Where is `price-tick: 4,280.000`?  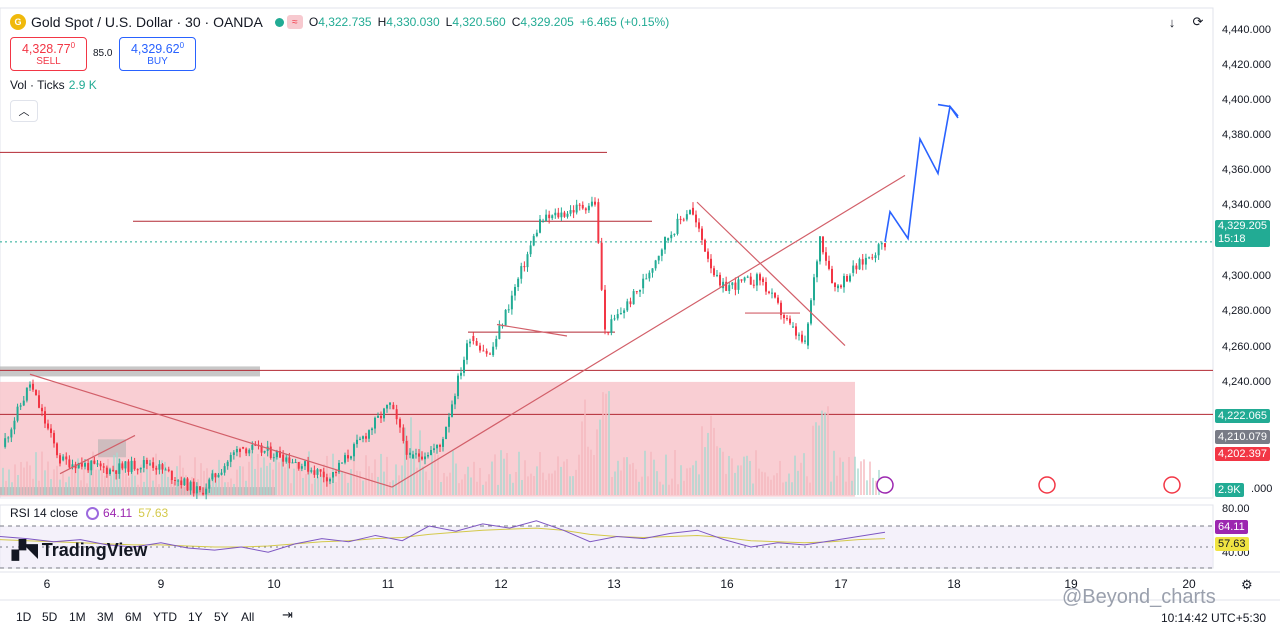
price-tick: 4,280.000 is located at coordinates (1246, 311).